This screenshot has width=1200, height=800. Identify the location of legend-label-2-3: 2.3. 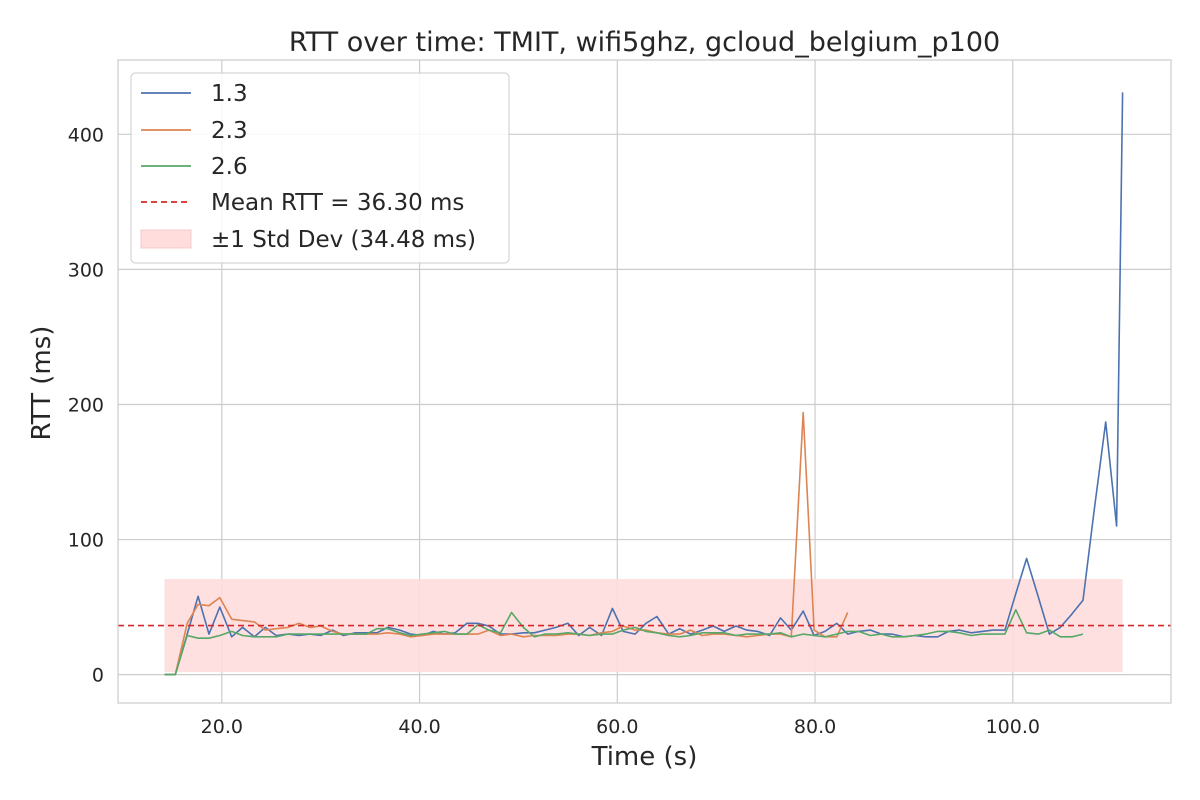
(229, 131).